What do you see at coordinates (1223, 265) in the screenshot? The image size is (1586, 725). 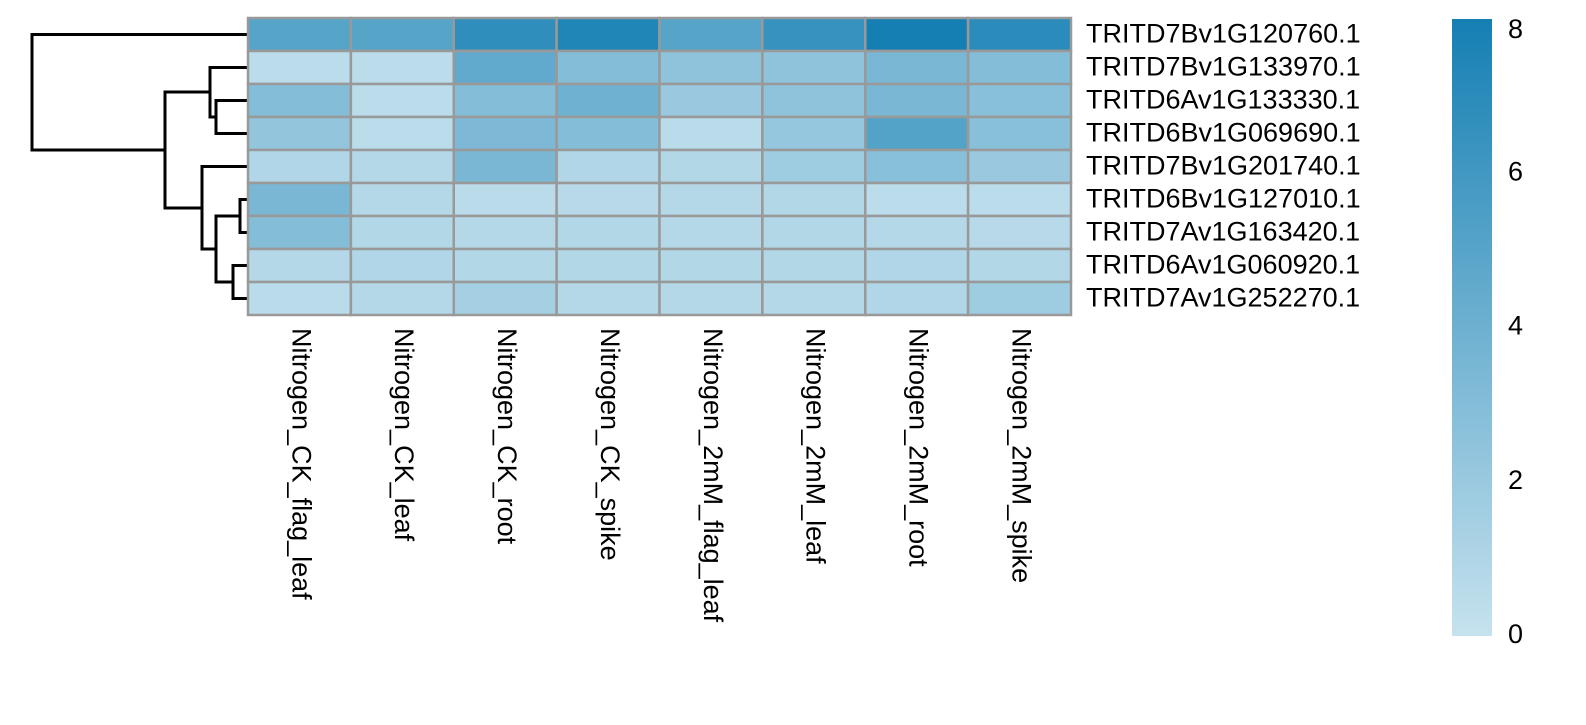 I see `row-label: TRITD6Av1G060920.1` at bounding box center [1223, 265].